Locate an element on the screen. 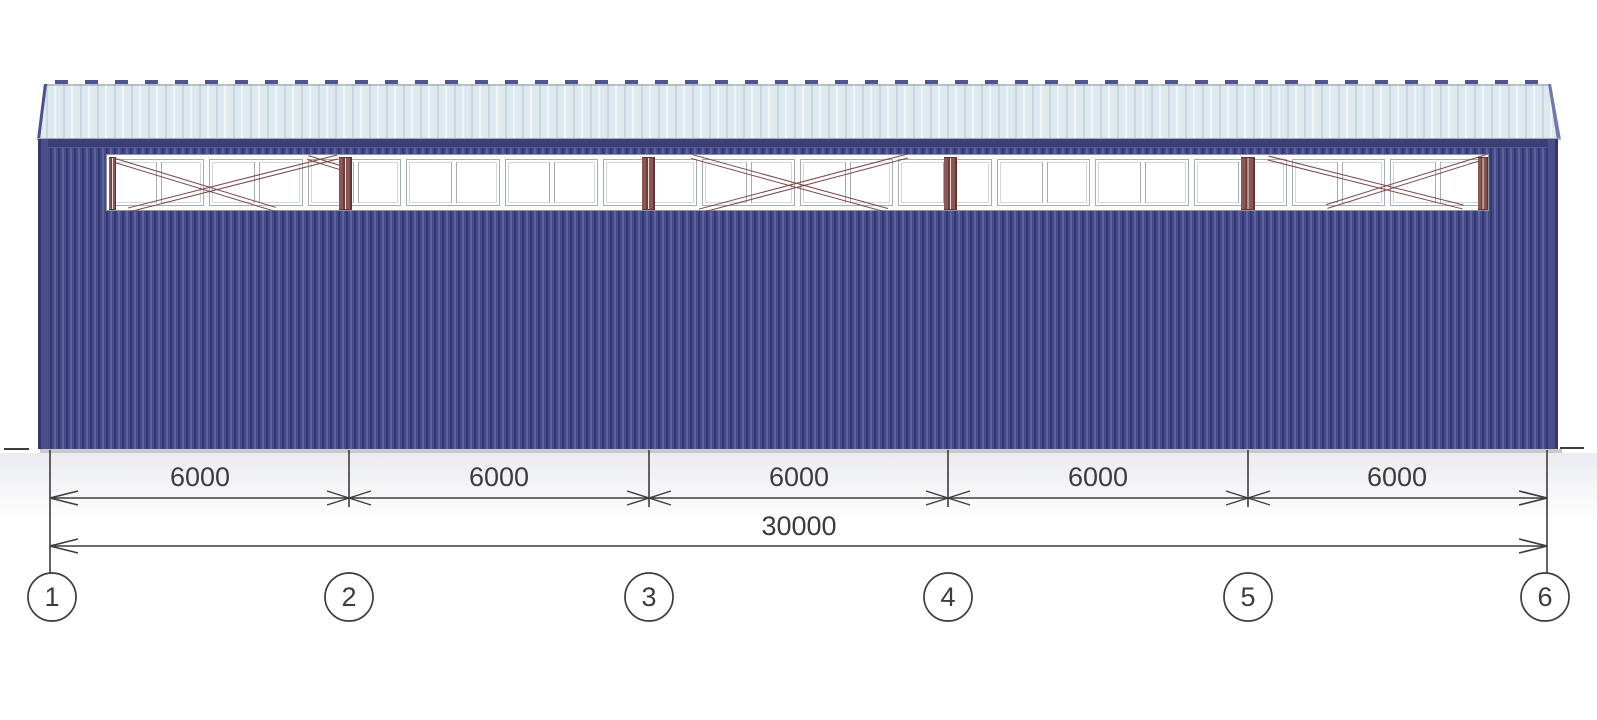 This screenshot has height=720, width=1597. grid-bubble-label: 6 is located at coordinates (1544, 597).